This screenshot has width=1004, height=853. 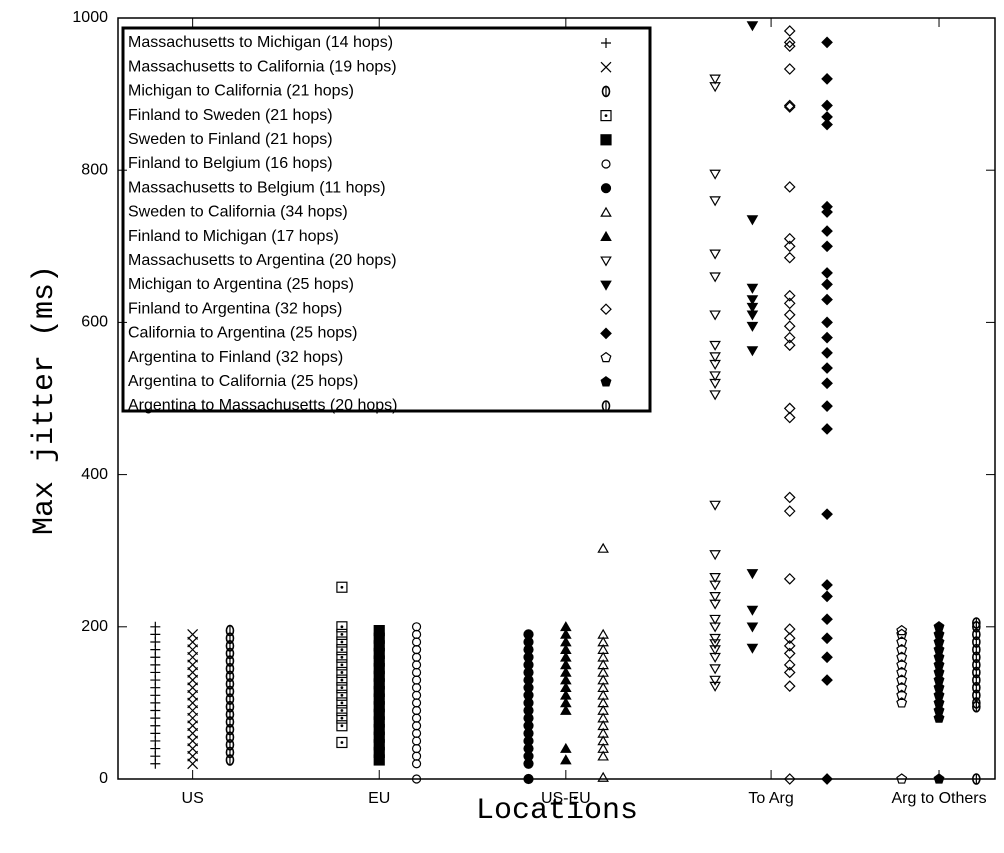 What do you see at coordinates (262, 66) in the screenshot?
I see `legend-label: Massachusetts to California (19 hops)` at bounding box center [262, 66].